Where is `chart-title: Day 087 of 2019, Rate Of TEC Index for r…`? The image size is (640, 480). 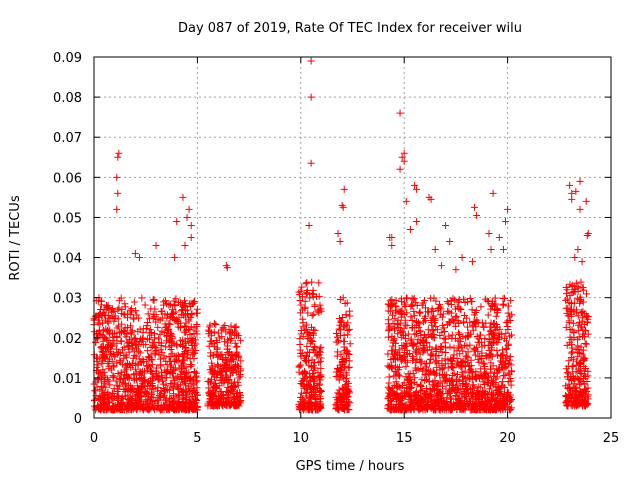 chart-title: Day 087 of 2019, Rate Of TEC Index for r… is located at coordinates (350, 28).